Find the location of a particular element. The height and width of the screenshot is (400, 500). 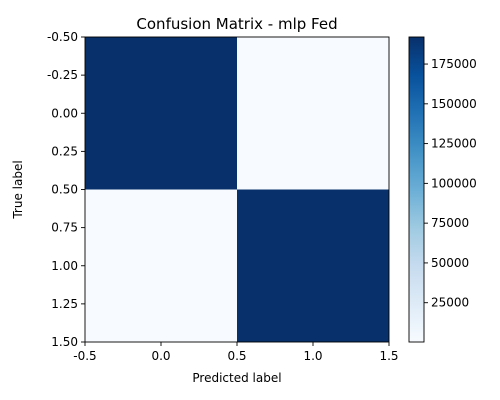

y-tick-label: 0.75 is located at coordinates (64, 228).